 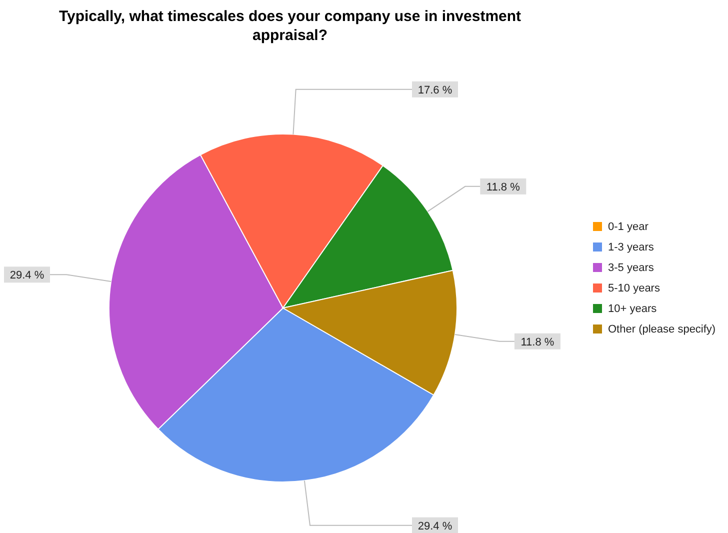 What do you see at coordinates (633, 309) in the screenshot?
I see `legend-label: 10+ years` at bounding box center [633, 309].